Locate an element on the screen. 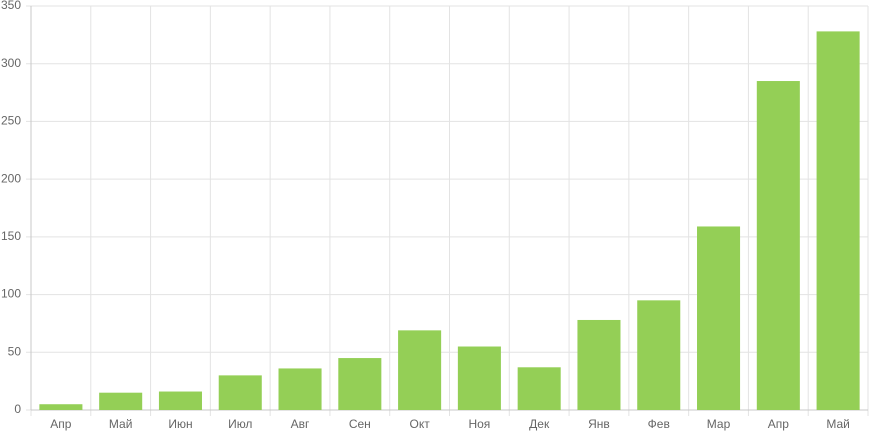 The width and height of the screenshot is (876, 438). x-tick-label: Дек is located at coordinates (539, 424).